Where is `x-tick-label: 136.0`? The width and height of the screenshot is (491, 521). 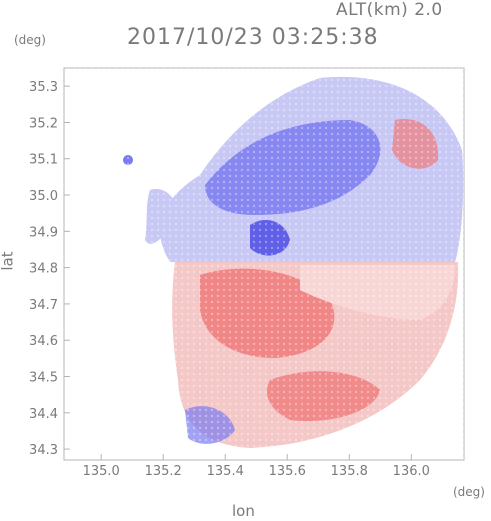
x-tick-label: 136.0 is located at coordinates (411, 471).